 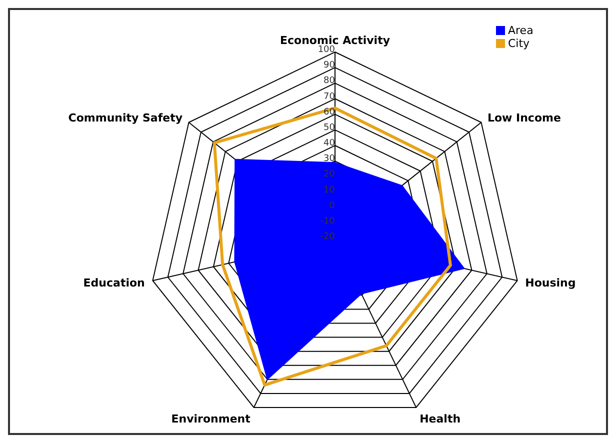 What do you see at coordinates (330, 175) in the screenshot?
I see `y-tick-label: 20` at bounding box center [330, 175].